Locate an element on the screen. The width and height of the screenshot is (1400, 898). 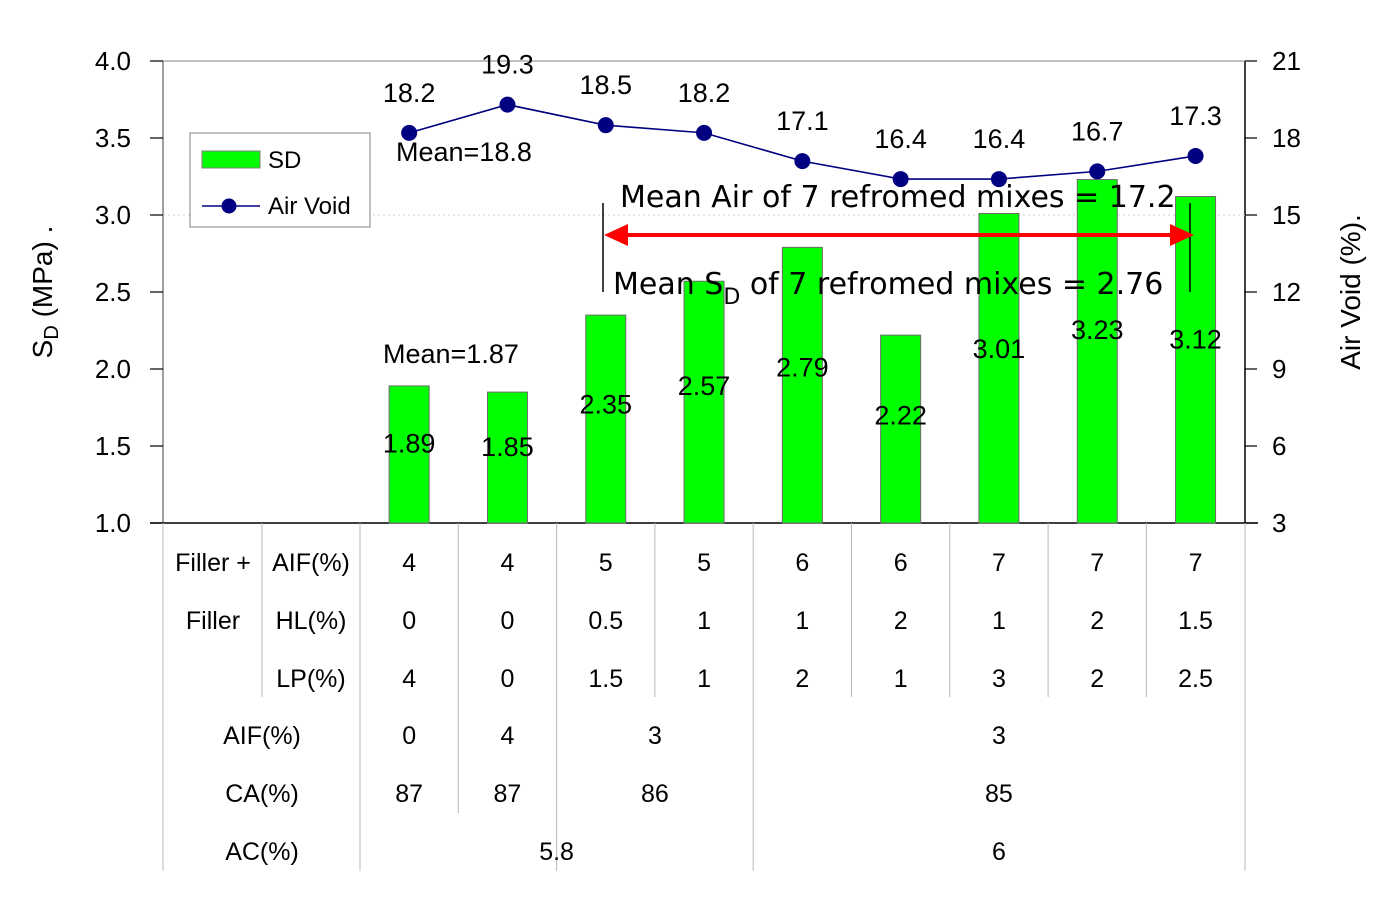
y-axis-left-title: SD (MPa) . is located at coordinates (45, 292).